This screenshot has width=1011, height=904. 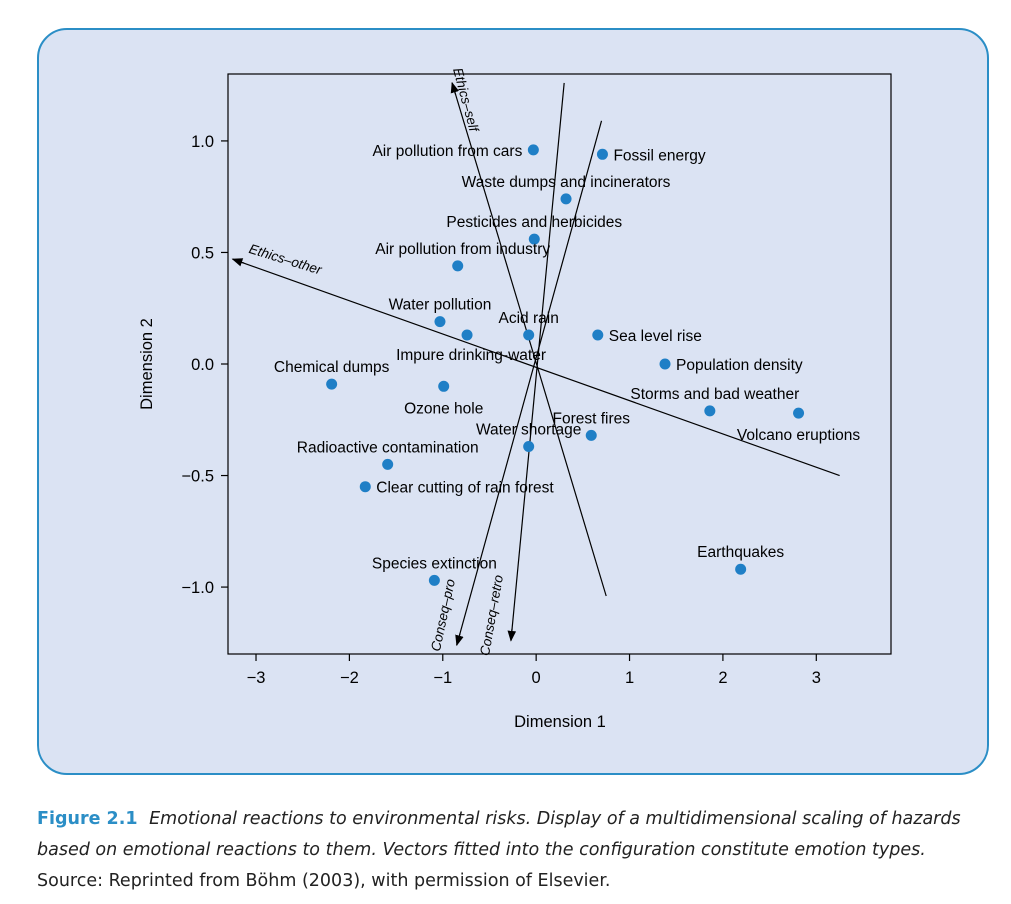 I want to click on point-label: Air pollution from industry, so click(x=462, y=249).